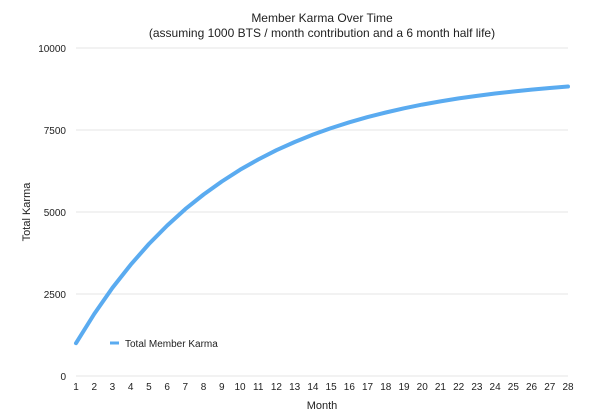 The height and width of the screenshot is (418, 605). I want to click on legend: Total Member Karma, so click(164, 344).